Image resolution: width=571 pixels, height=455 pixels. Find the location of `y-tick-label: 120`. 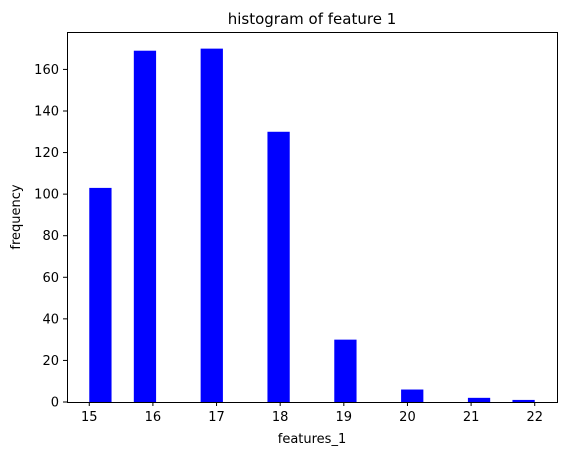

y-tick-label: 120 is located at coordinates (46, 153).